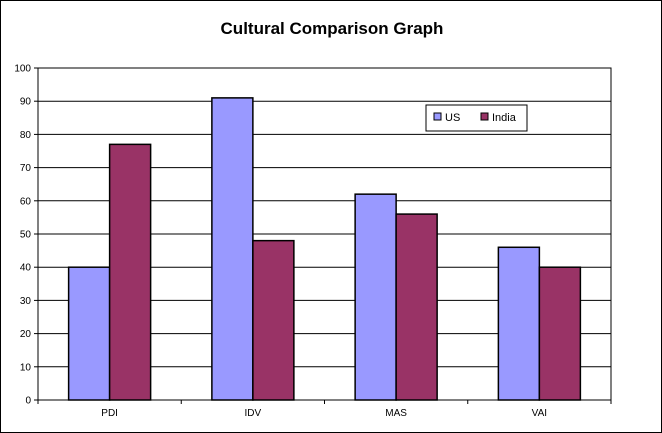 The width and height of the screenshot is (662, 433). What do you see at coordinates (273, 320) in the screenshot?
I see `bar-india-idv` at bounding box center [273, 320].